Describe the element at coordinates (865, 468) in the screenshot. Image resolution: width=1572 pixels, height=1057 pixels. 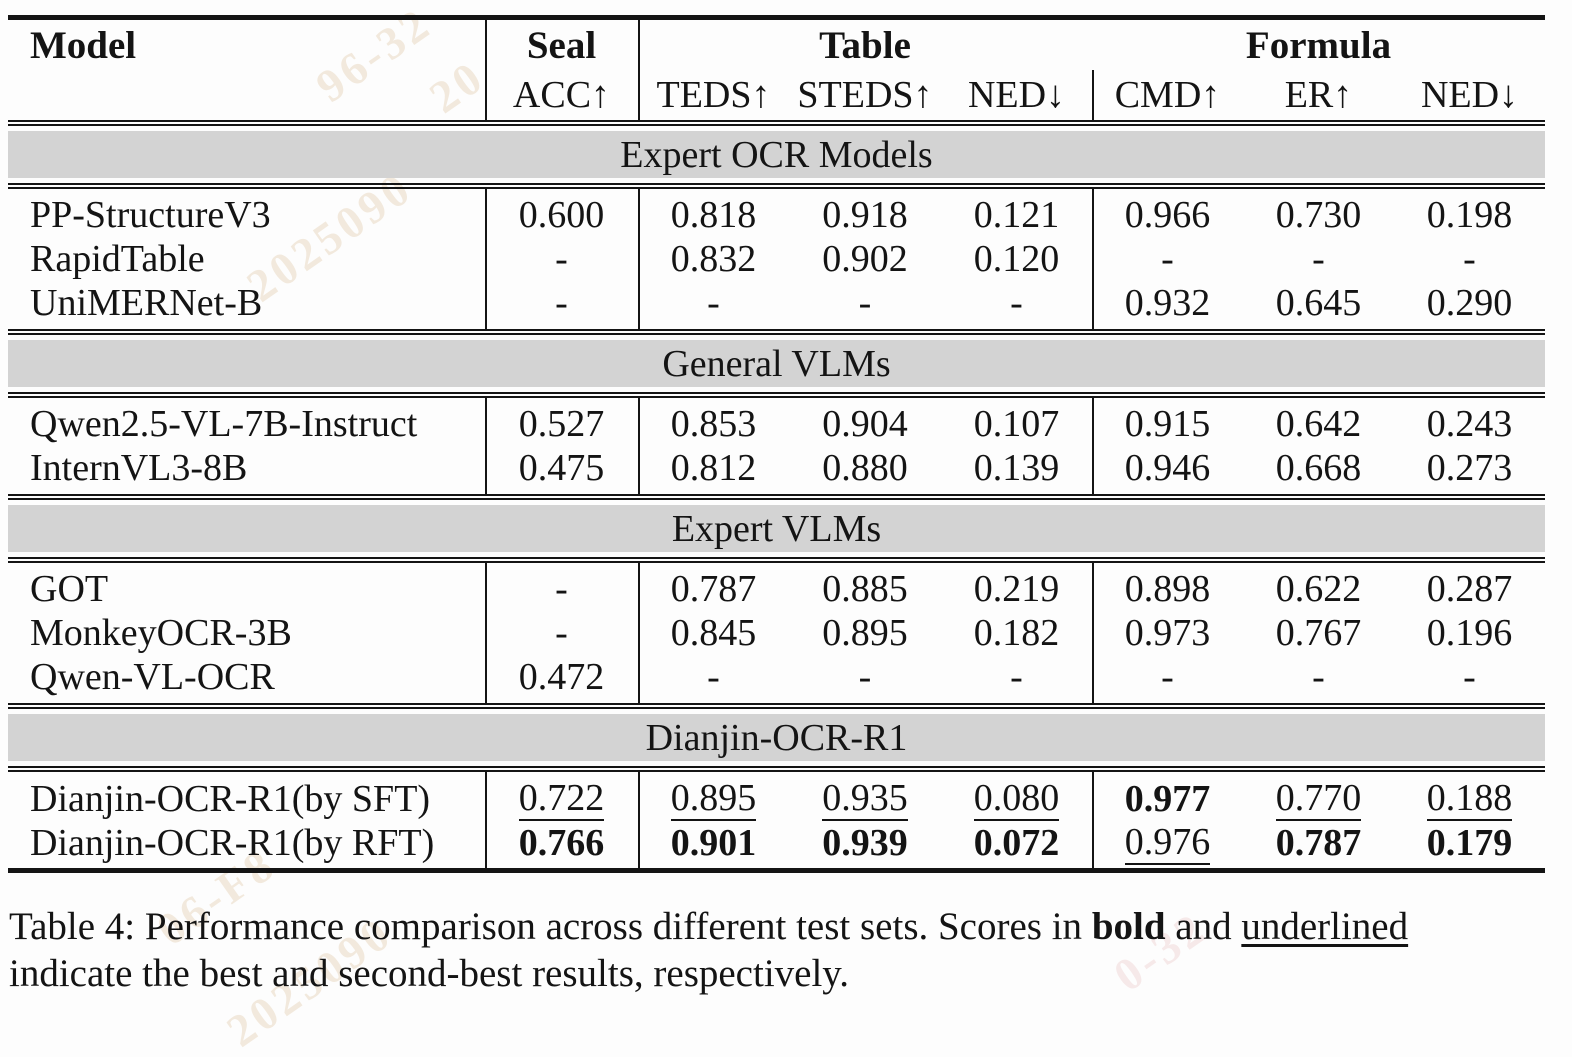
I see `metric-value: 0.880` at that location.